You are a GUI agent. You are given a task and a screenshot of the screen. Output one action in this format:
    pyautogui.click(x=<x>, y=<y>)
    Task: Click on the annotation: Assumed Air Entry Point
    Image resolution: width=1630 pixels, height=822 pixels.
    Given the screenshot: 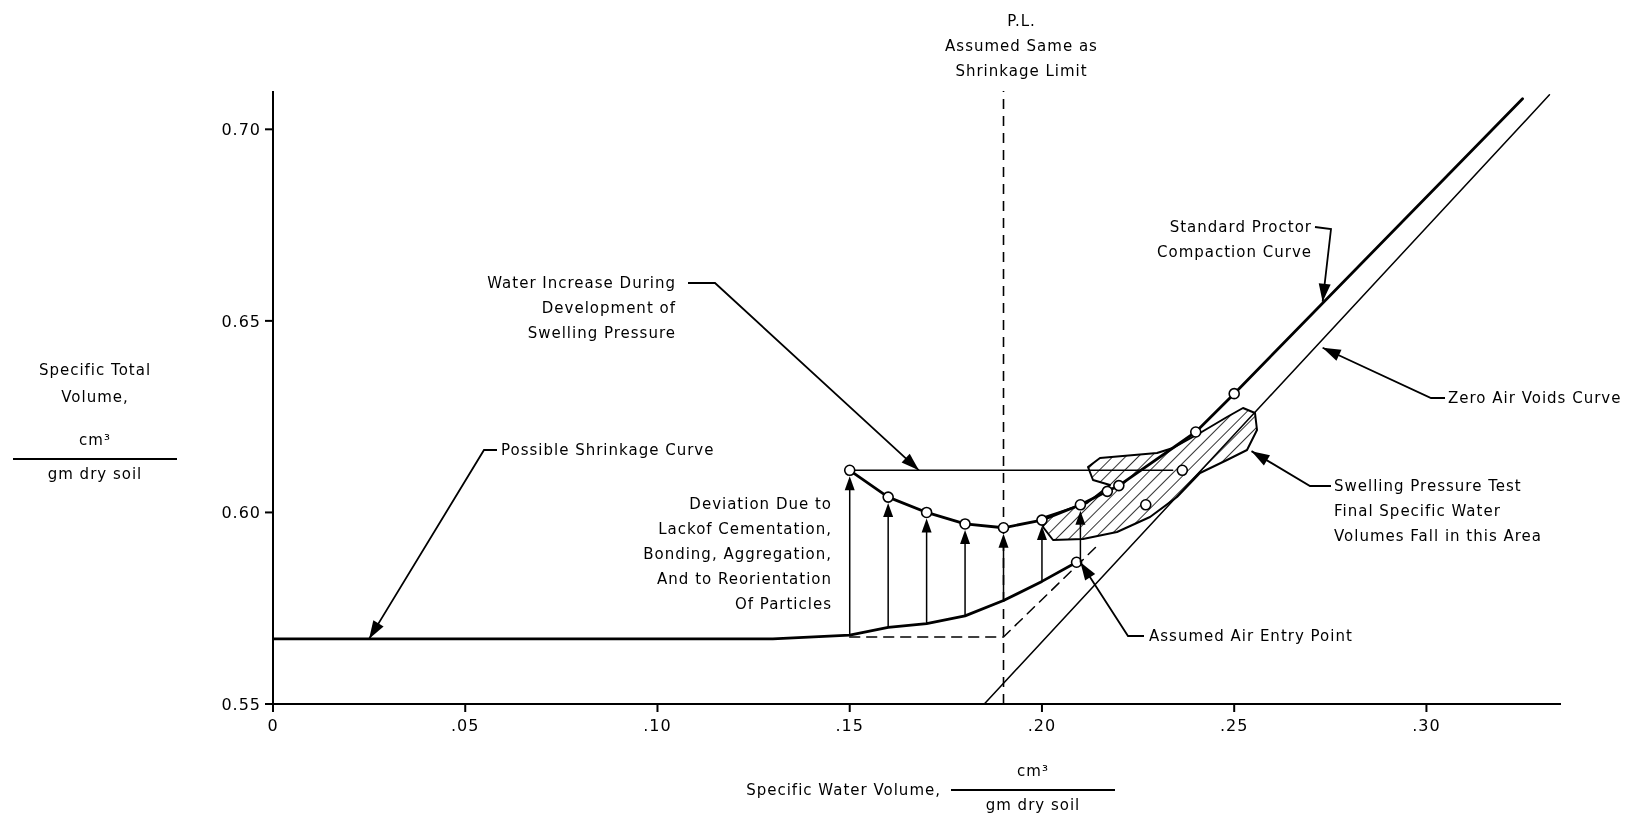 What is the action you would take?
    pyautogui.click(x=1251, y=635)
    